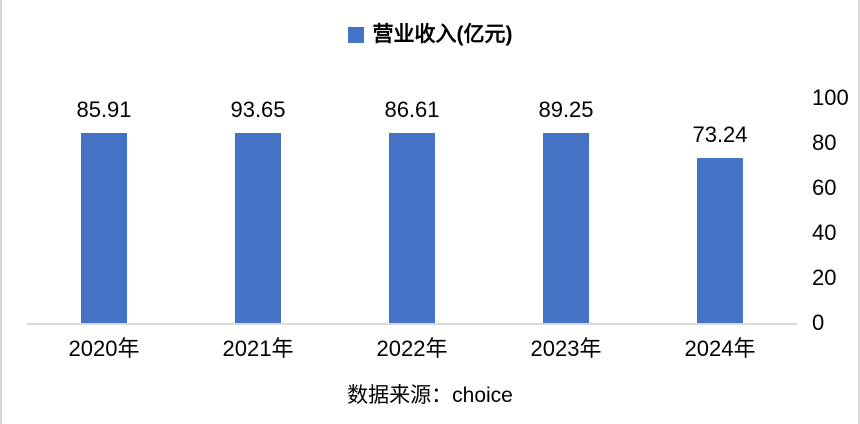 The height and width of the screenshot is (424, 860). I want to click on x-axis-label: 2020年, so click(104, 348).